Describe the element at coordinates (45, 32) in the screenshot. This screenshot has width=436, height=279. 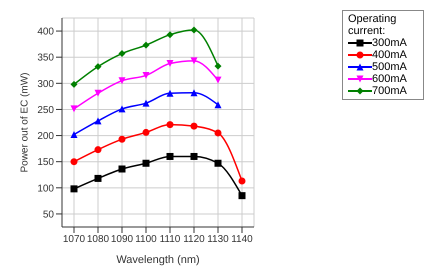
I see `y-tick-label: 400` at that location.